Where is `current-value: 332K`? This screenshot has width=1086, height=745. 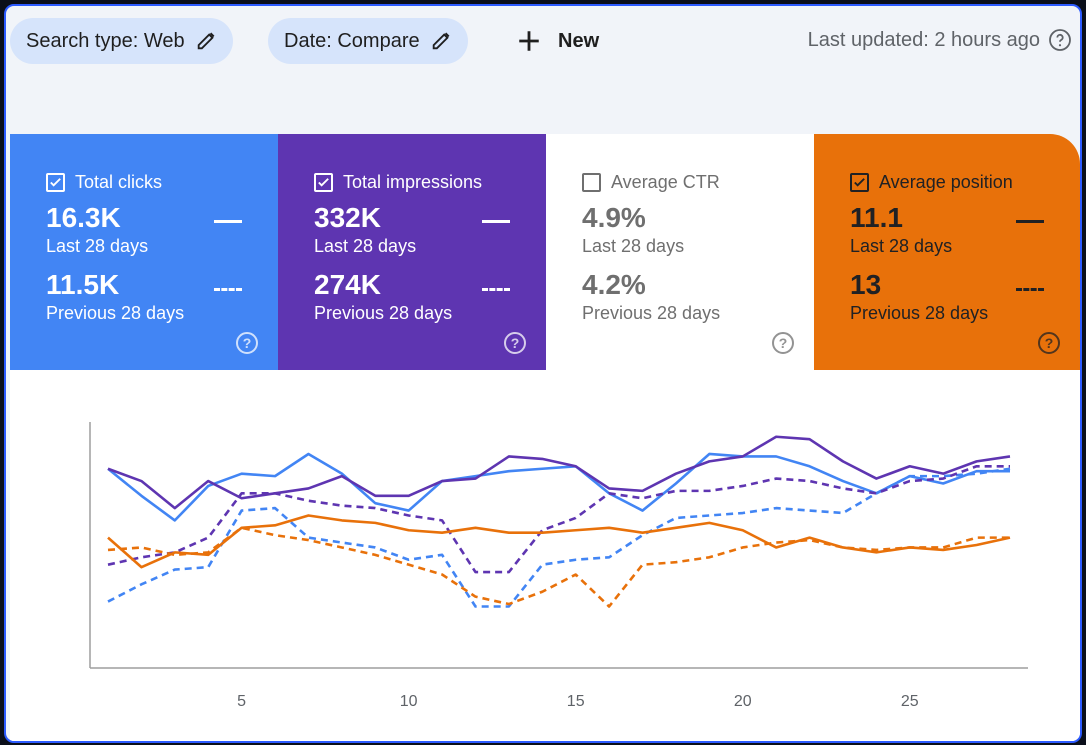 current-value: 332K is located at coordinates (347, 217).